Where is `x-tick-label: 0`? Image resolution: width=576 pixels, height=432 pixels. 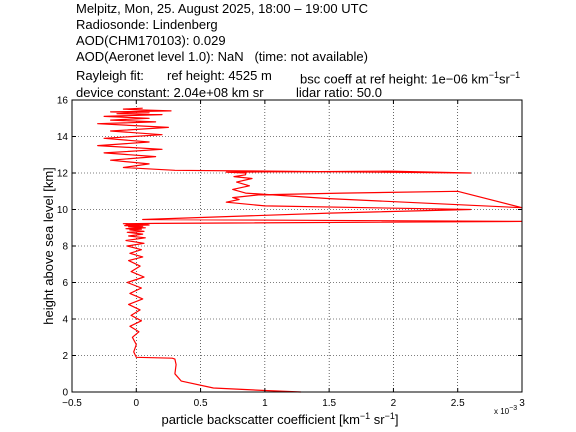
x-tick-label: 0 is located at coordinates (137, 403).